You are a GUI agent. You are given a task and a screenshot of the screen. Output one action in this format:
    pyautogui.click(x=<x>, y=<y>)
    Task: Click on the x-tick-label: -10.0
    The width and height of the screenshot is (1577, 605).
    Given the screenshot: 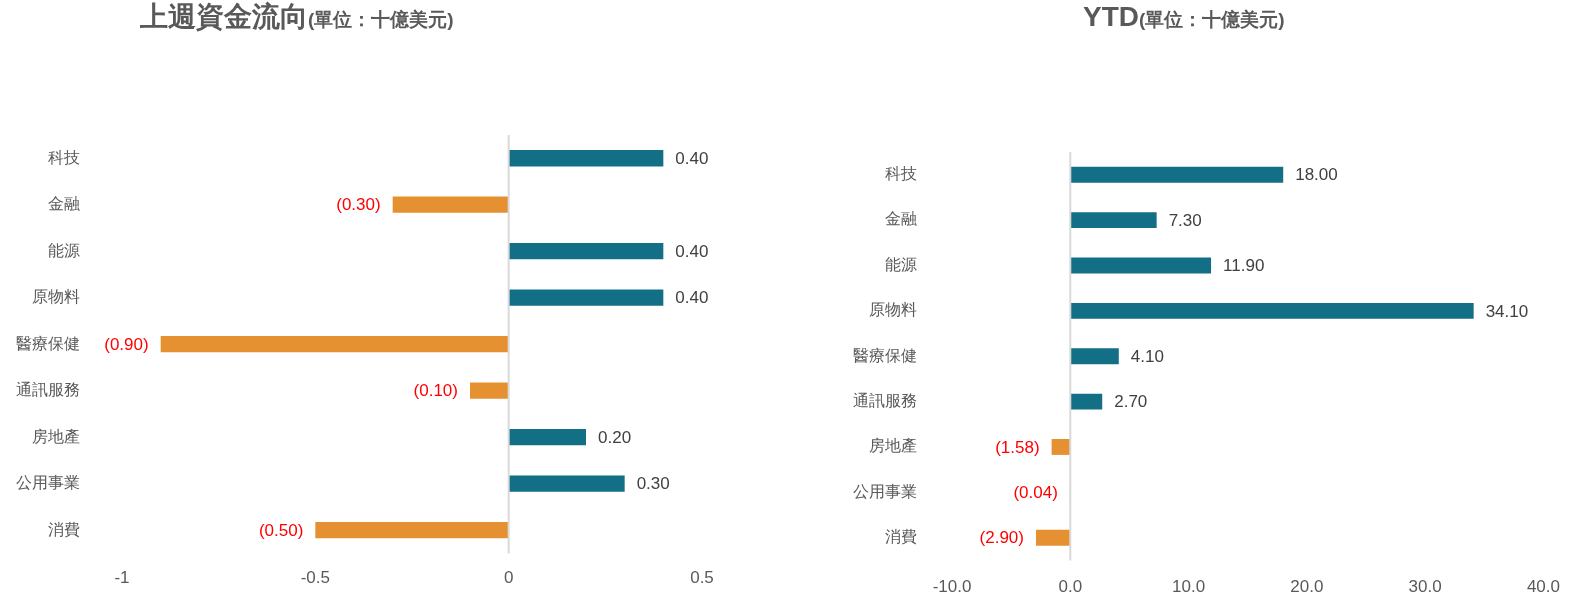 What is the action you would take?
    pyautogui.click(x=952, y=587)
    